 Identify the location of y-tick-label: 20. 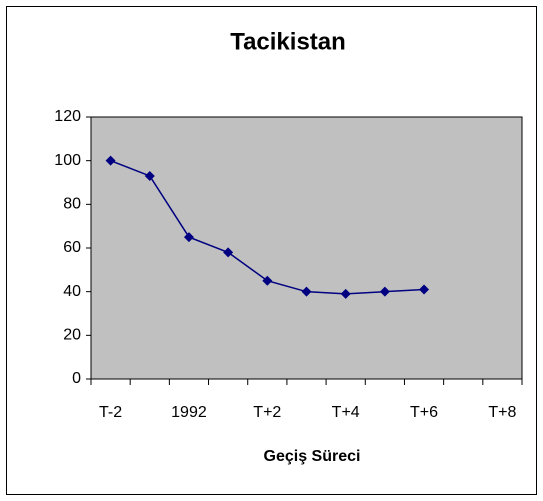
(72, 335).